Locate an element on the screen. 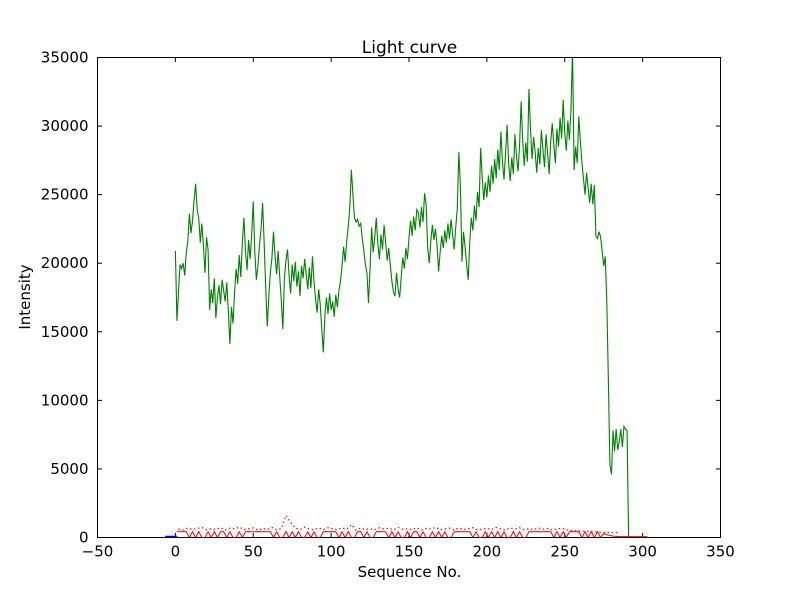 This screenshot has height=600, width=800. y-tick-label: 0 is located at coordinates (84, 538).